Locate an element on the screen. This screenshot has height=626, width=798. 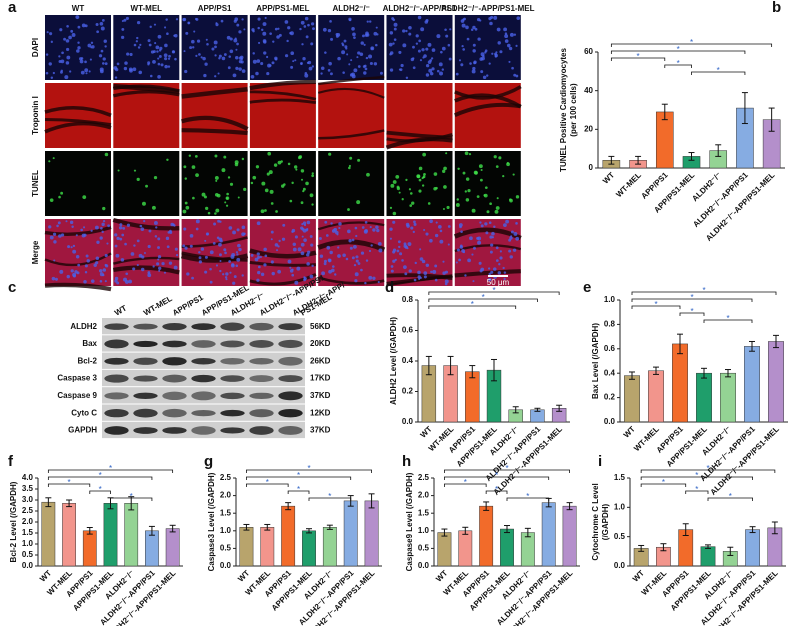
column-label: ALDH2⁻/⁻ is located at coordinates (351, 8).